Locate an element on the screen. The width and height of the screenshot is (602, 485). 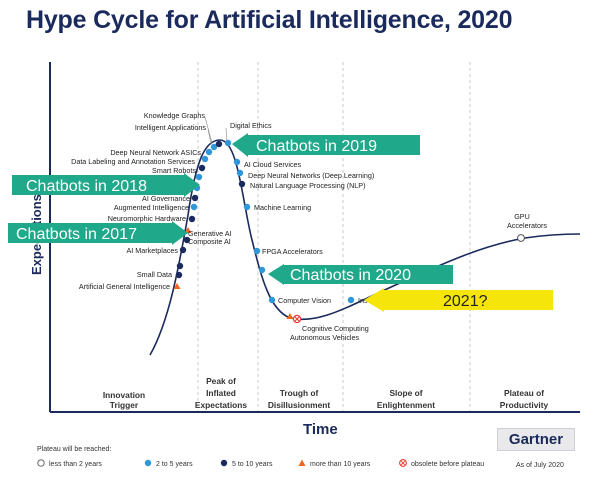
legend-marker-hollow is located at coordinates (41, 463).